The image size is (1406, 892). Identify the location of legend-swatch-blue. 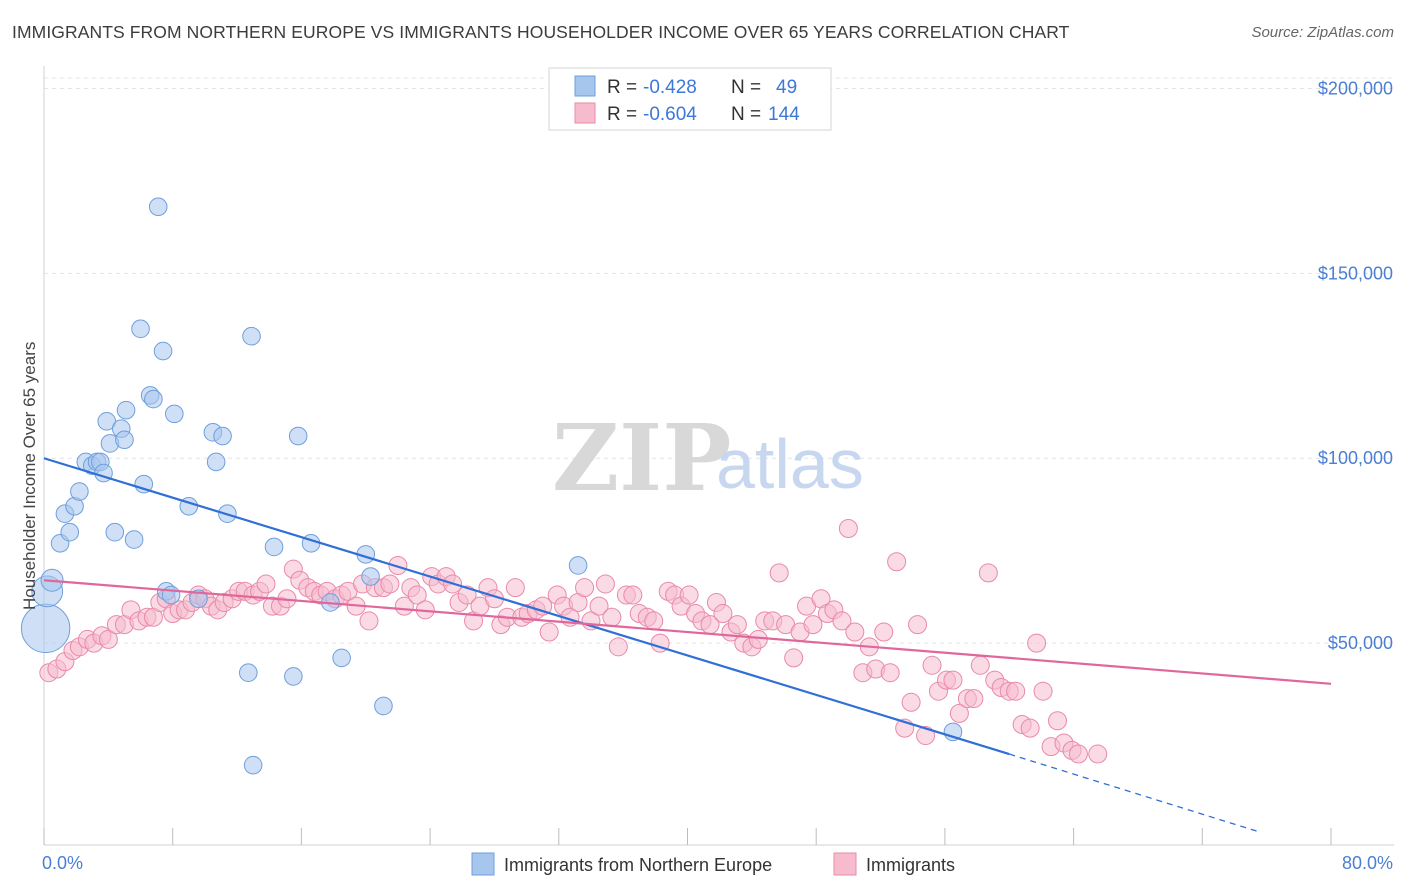
(585, 86).